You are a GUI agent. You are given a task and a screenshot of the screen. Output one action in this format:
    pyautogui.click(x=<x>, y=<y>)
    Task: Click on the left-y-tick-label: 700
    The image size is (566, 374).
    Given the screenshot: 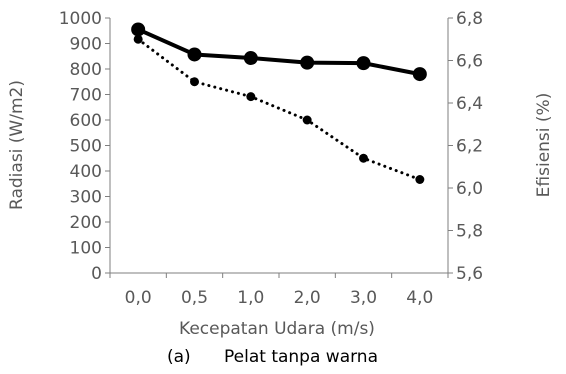 What is the action you would take?
    pyautogui.click(x=86, y=96)
    